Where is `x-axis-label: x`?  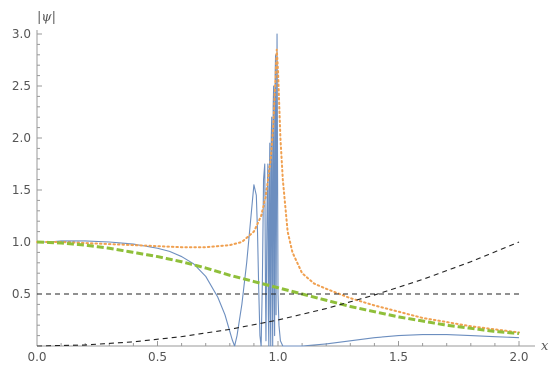 x-axis-label: x is located at coordinates (545, 346).